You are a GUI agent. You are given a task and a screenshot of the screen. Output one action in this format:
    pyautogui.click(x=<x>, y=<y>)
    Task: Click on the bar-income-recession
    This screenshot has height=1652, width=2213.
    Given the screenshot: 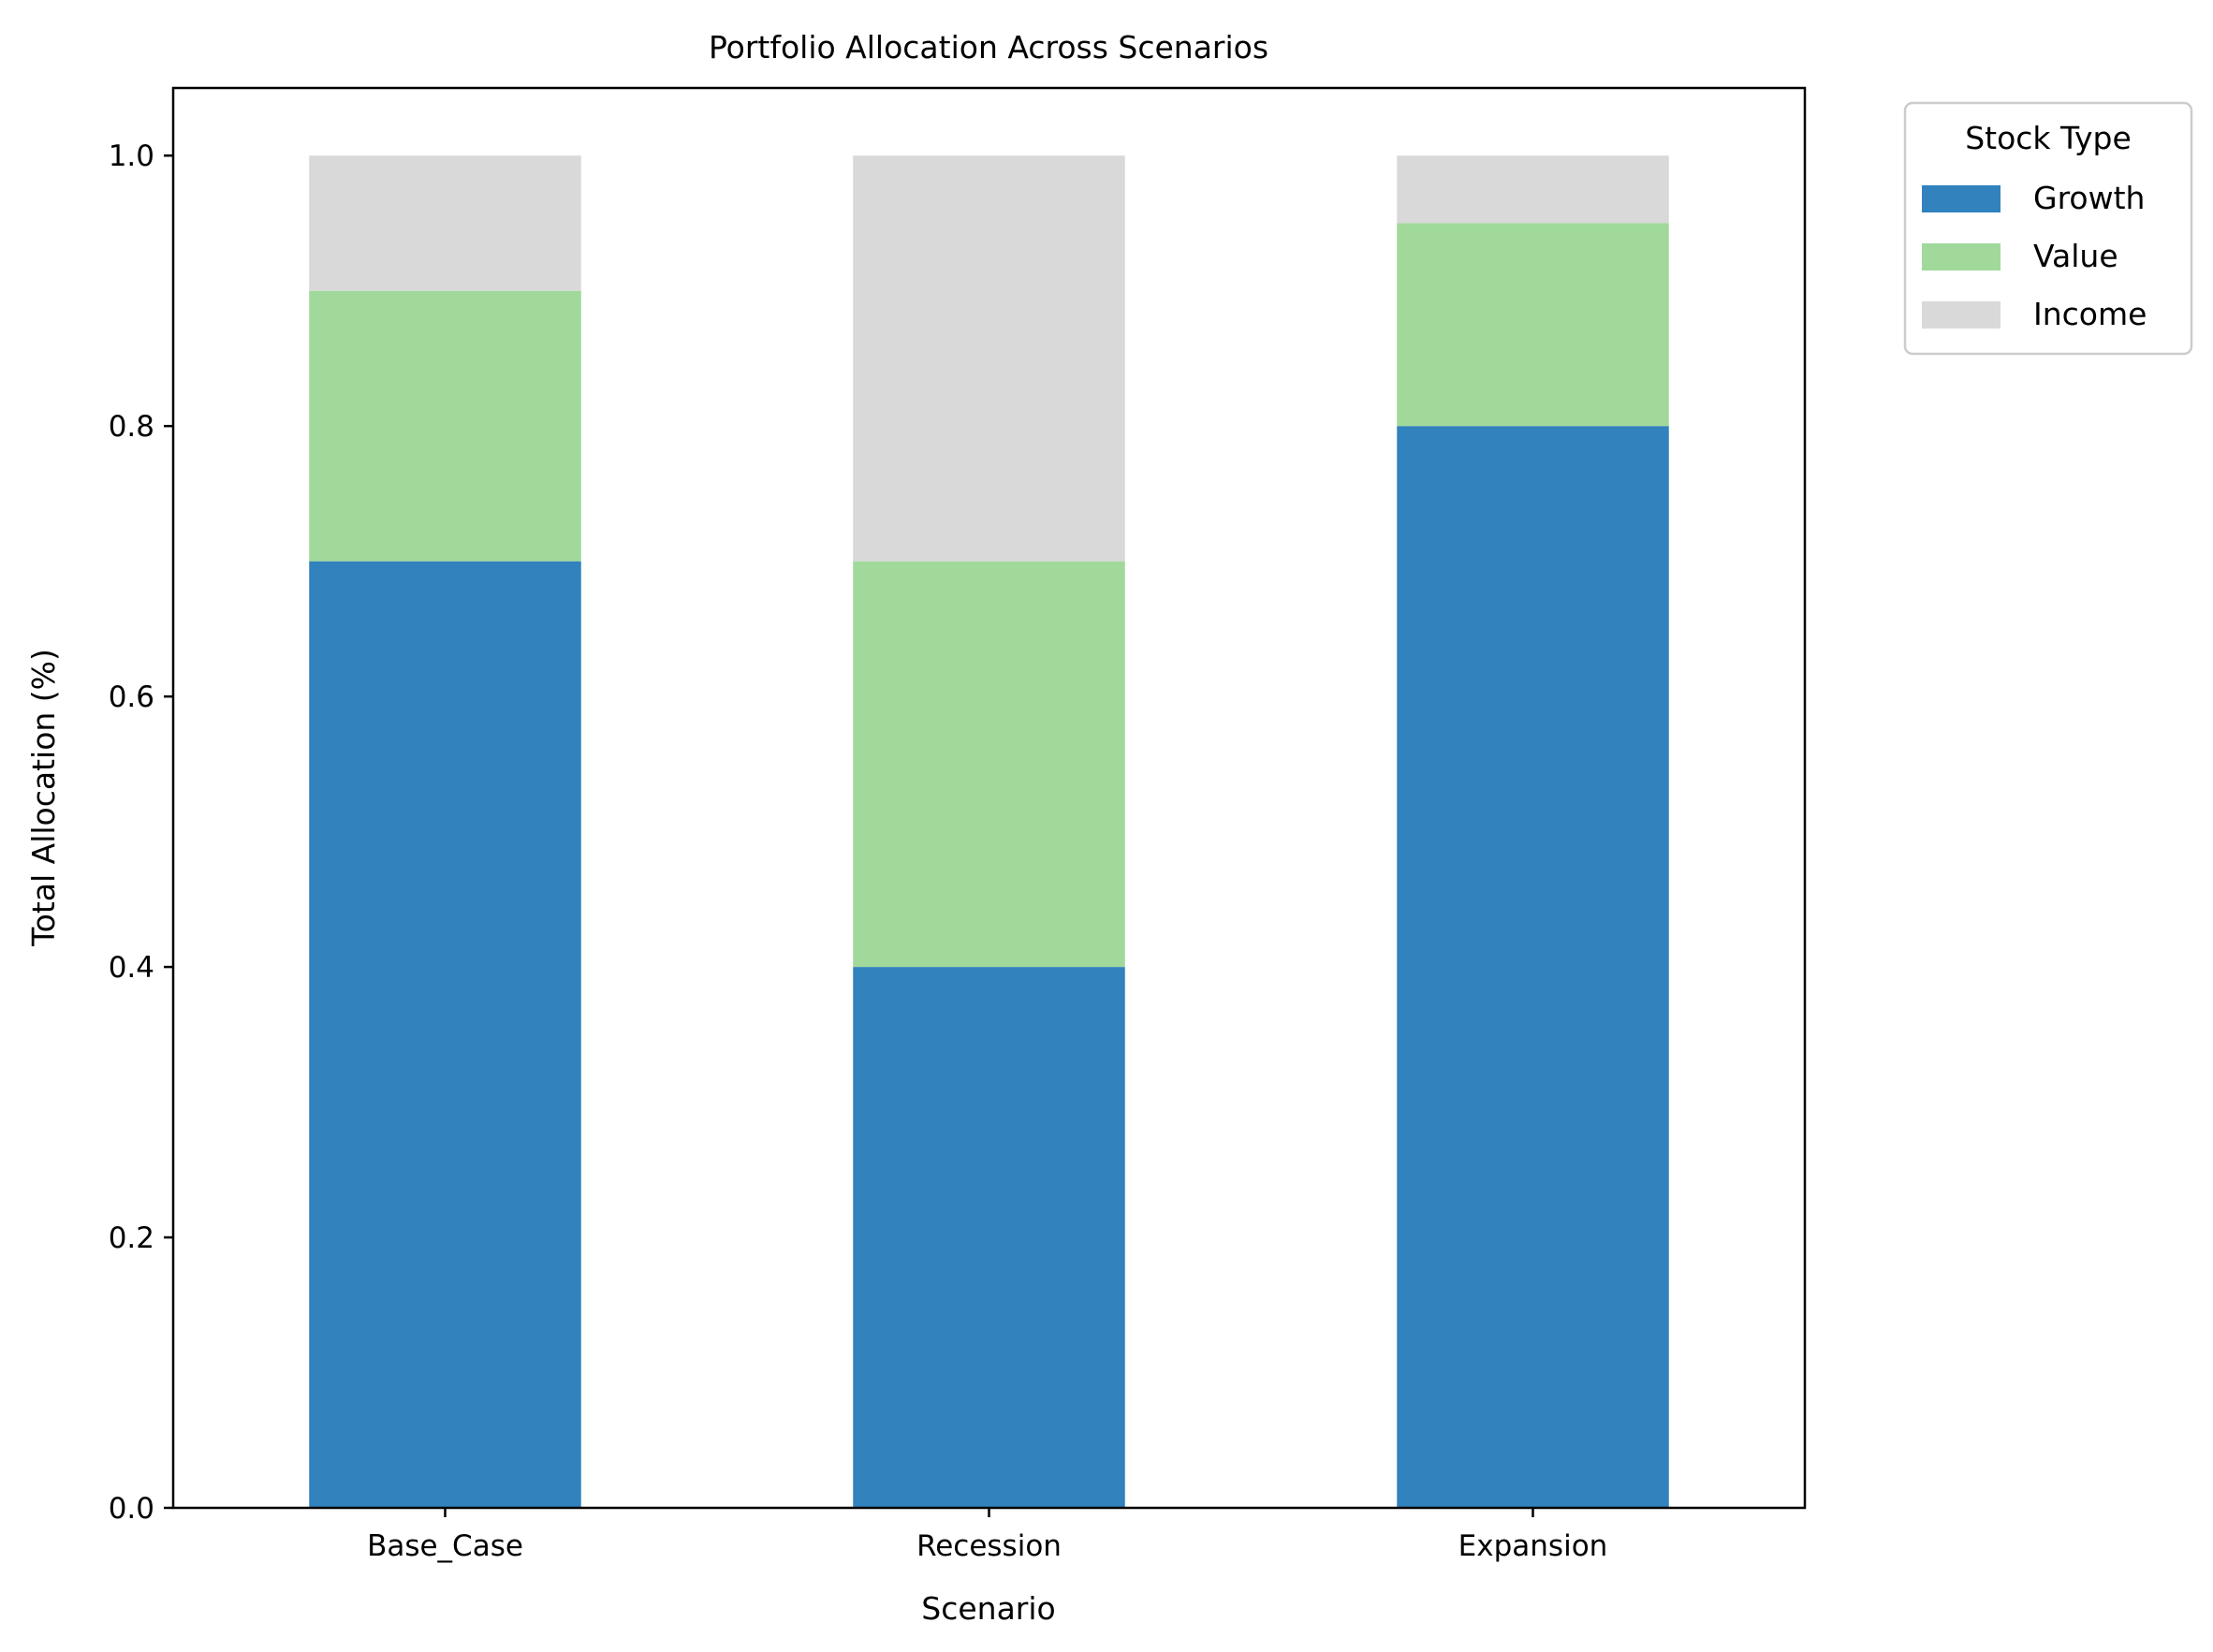 What is the action you would take?
    pyautogui.click(x=989, y=358)
    